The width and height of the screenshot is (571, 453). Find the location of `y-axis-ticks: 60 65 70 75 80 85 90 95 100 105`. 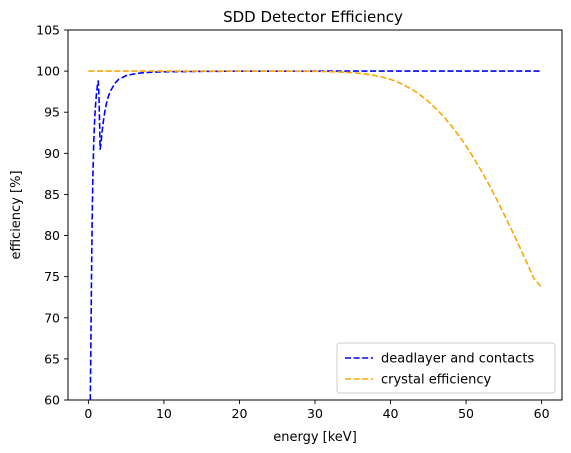

y-axis-ticks: 60 65 70 75 80 85 90 95 100 105 is located at coordinates (52, 215).